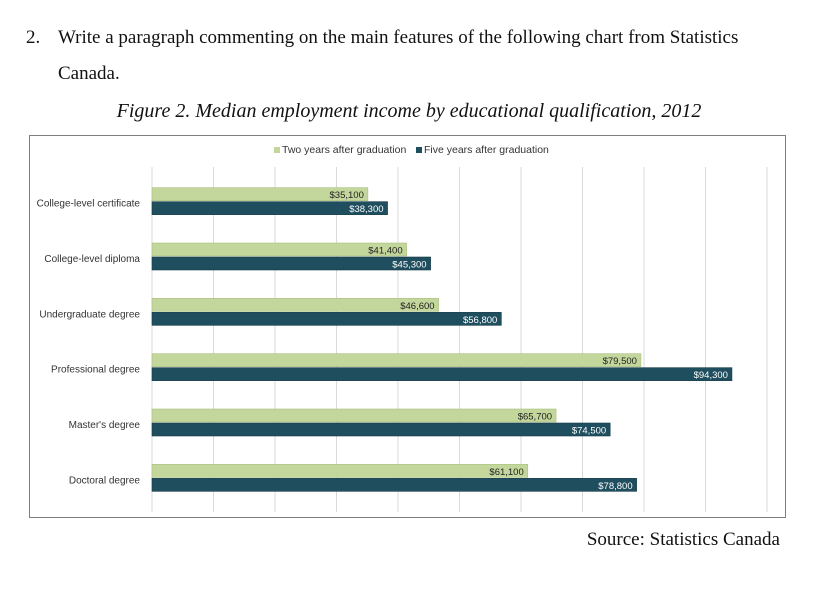 Image resolution: width=818 pixels, height=589 pixels. What do you see at coordinates (409, 265) in the screenshot?
I see `data-label: $45,300` at bounding box center [409, 265].